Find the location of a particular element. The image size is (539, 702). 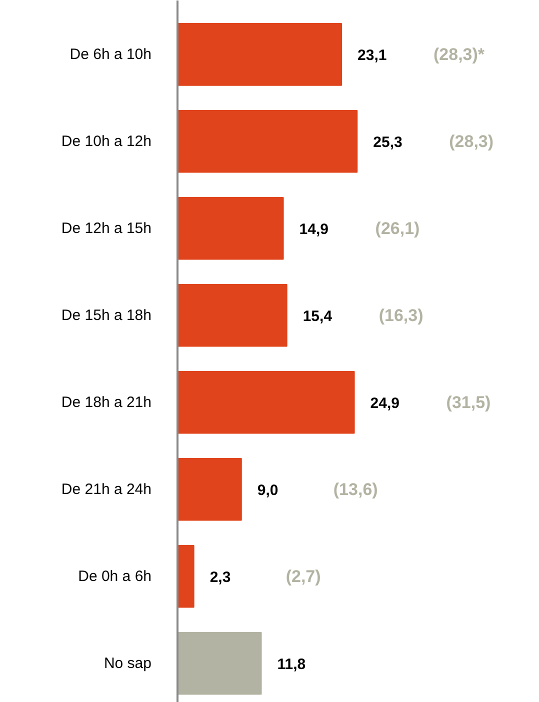

text: (28,3) is located at coordinates (471, 141).